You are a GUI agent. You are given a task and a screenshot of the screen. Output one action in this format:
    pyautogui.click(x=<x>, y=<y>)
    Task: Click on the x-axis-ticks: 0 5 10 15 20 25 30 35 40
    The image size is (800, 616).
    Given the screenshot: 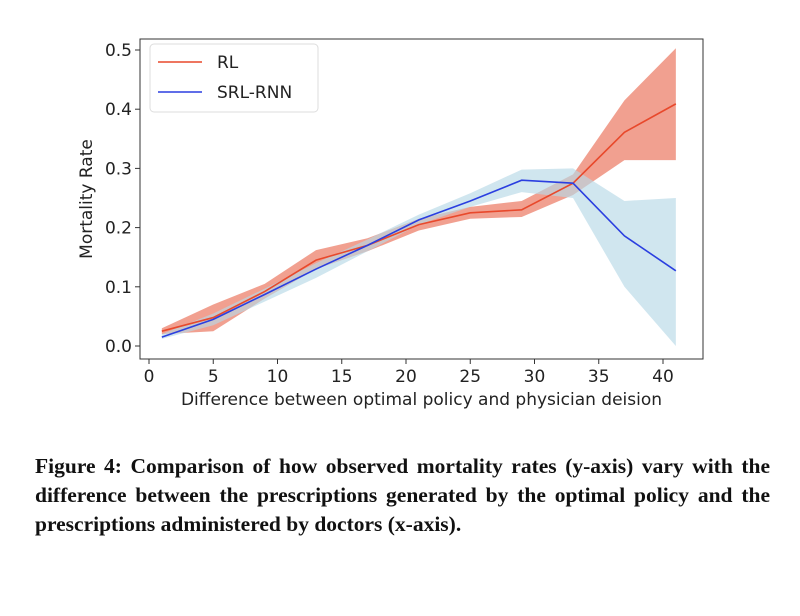 What is the action you would take?
    pyautogui.click(x=409, y=373)
    